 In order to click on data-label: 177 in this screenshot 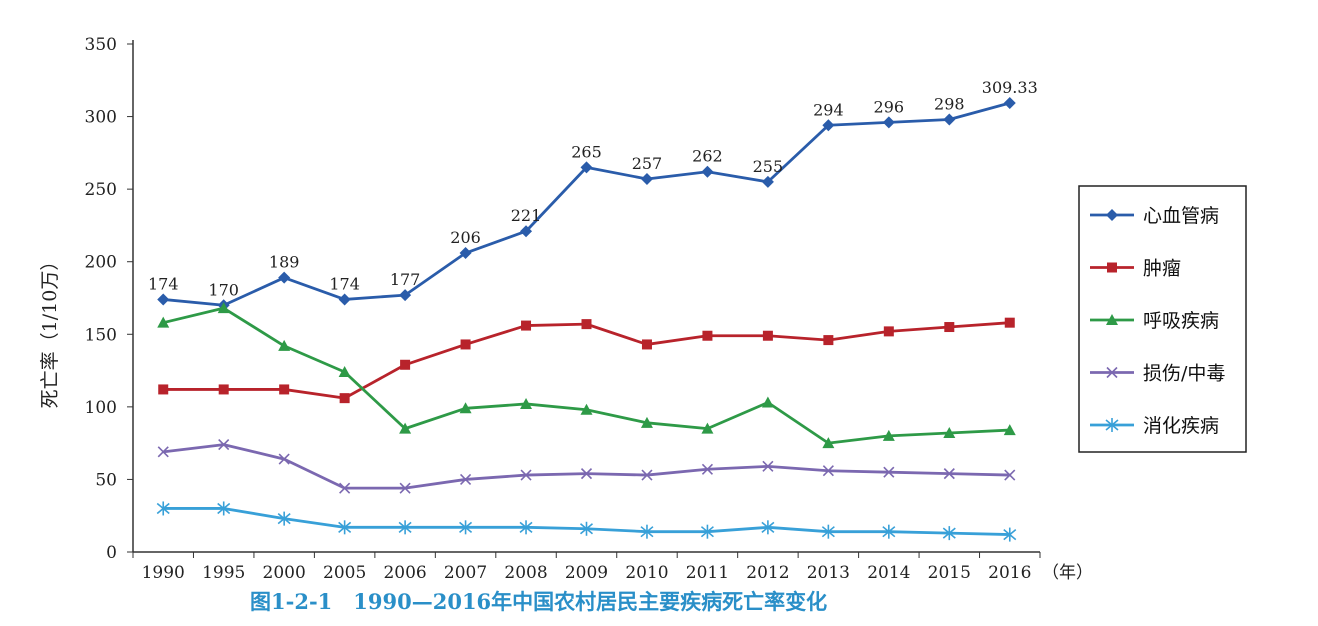, I will do `click(405, 279)`.